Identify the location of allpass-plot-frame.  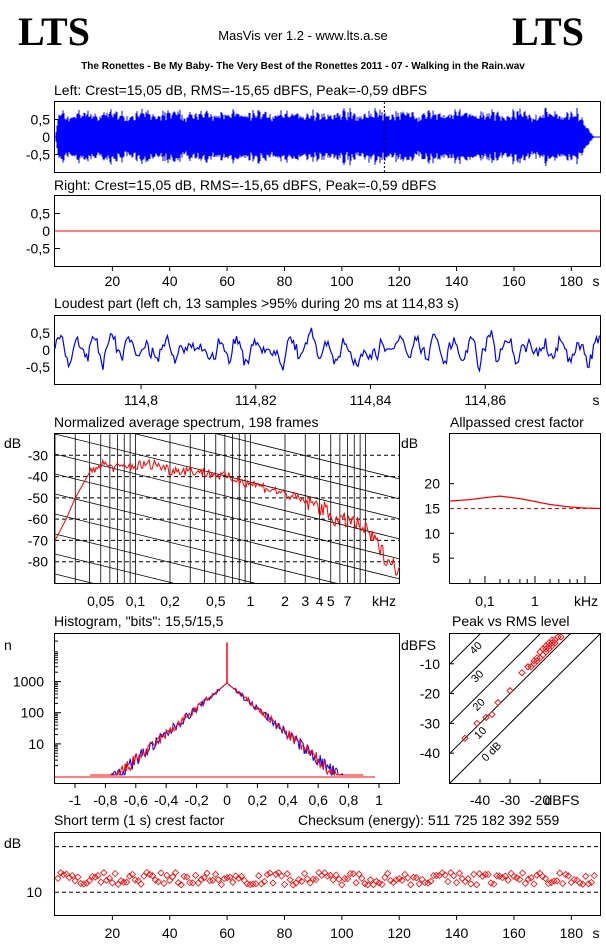
(525, 508).